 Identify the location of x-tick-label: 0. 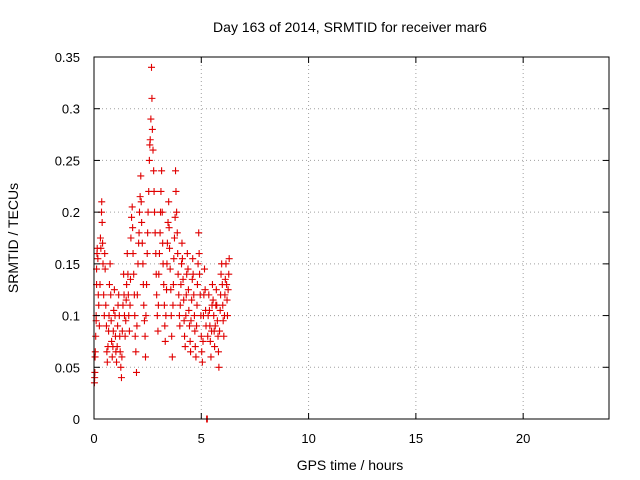
(93, 438).